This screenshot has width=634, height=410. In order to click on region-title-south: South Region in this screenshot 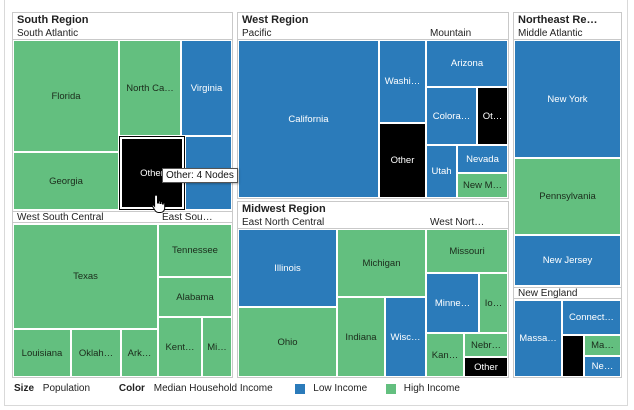, I will do `click(53, 20)`.